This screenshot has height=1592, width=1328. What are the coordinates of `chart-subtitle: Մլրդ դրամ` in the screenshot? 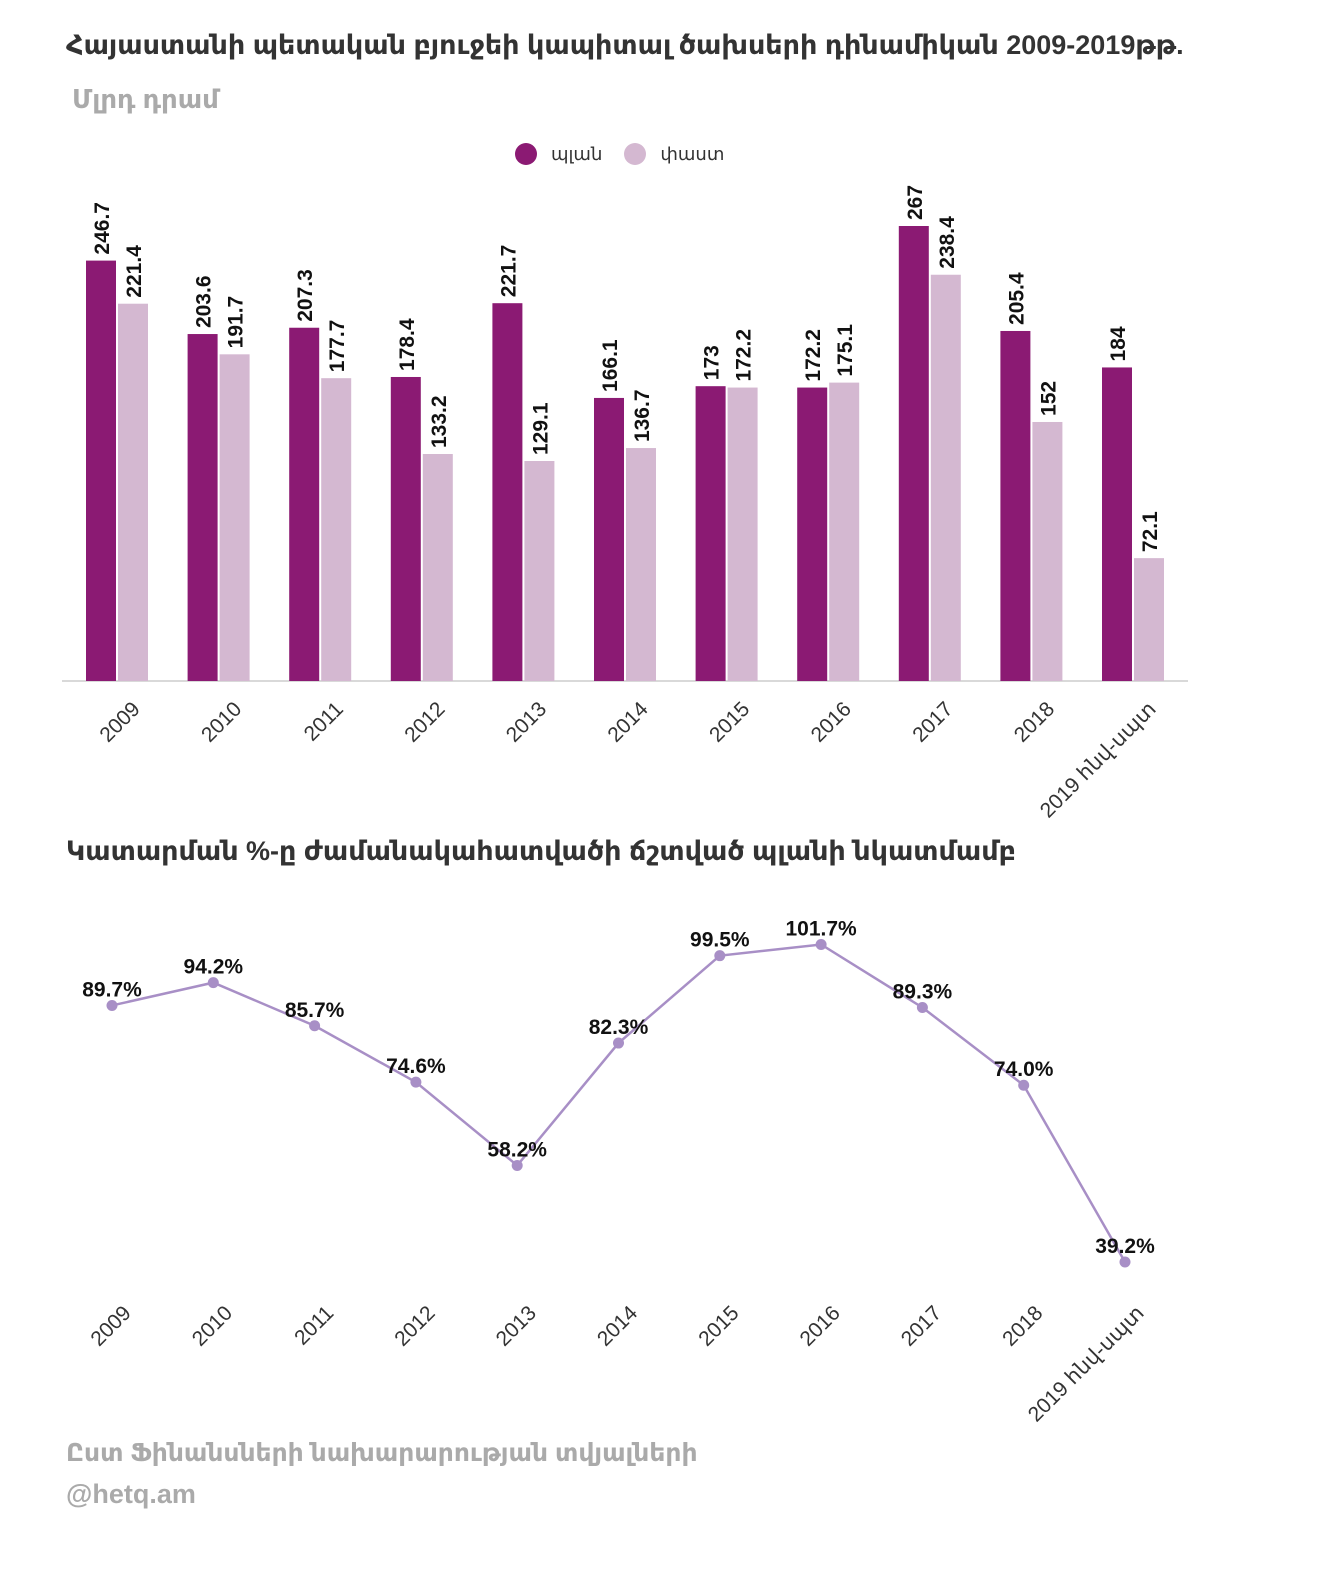 It's located at (145, 99).